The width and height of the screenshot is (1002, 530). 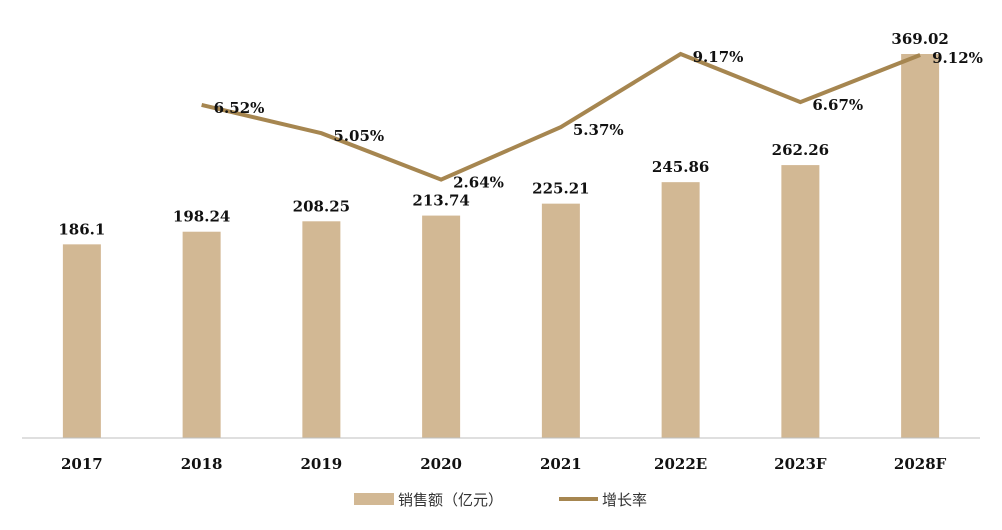 What do you see at coordinates (82, 464) in the screenshot?
I see `x-tick-2017: 2017` at bounding box center [82, 464].